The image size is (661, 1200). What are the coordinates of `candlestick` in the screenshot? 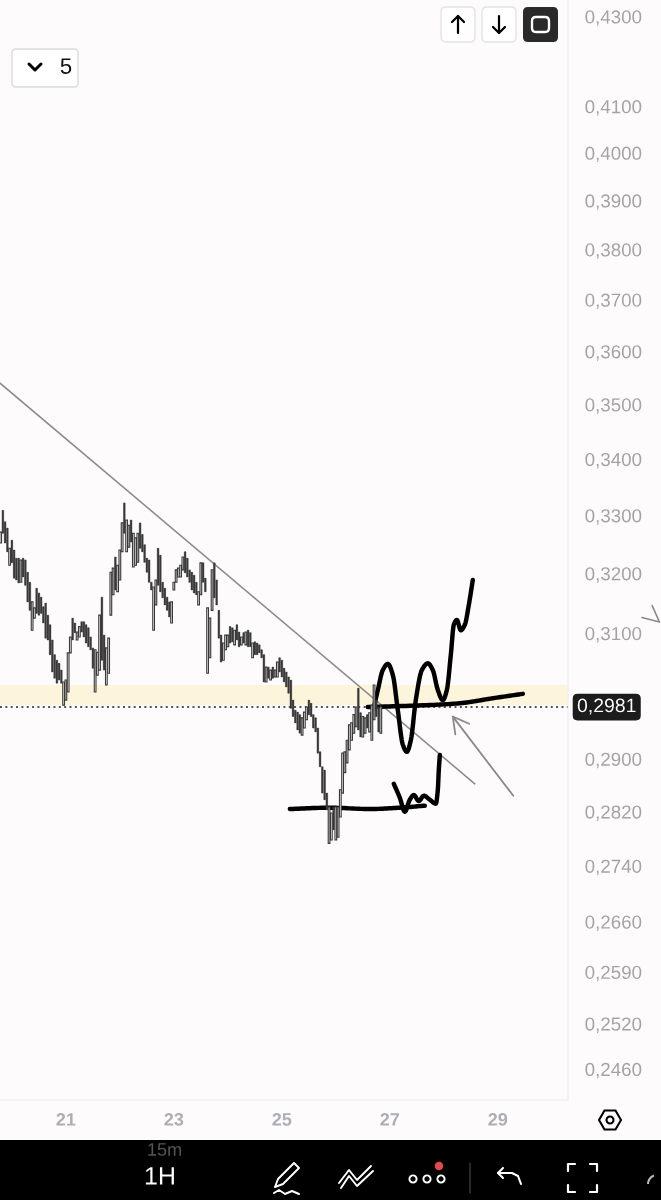 It's located at (86, 634).